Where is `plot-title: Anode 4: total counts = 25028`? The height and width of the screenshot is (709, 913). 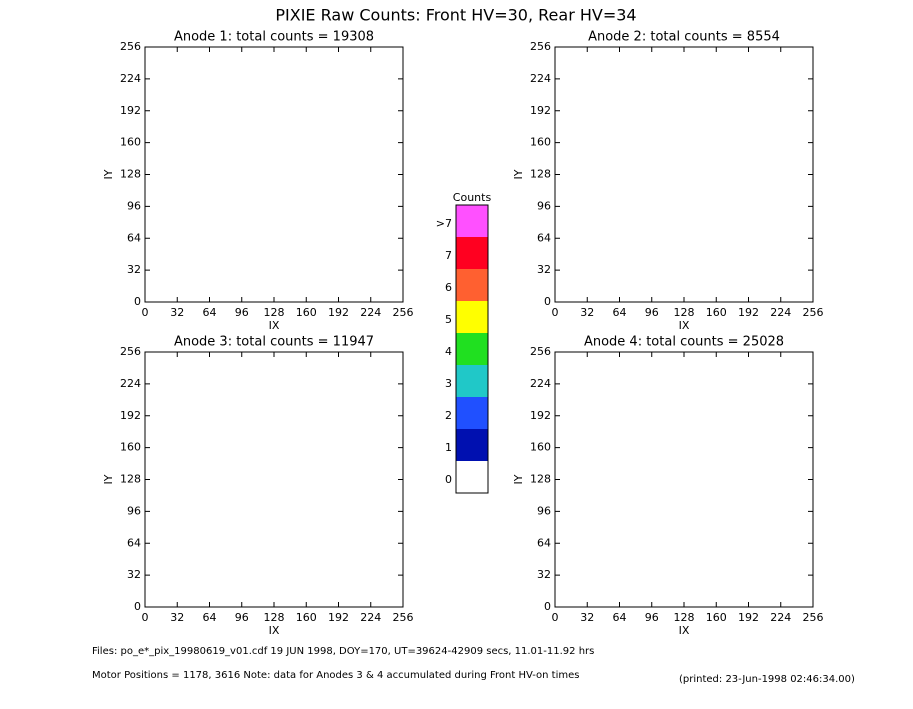 plot-title: Anode 4: total counts = 25028 is located at coordinates (684, 342).